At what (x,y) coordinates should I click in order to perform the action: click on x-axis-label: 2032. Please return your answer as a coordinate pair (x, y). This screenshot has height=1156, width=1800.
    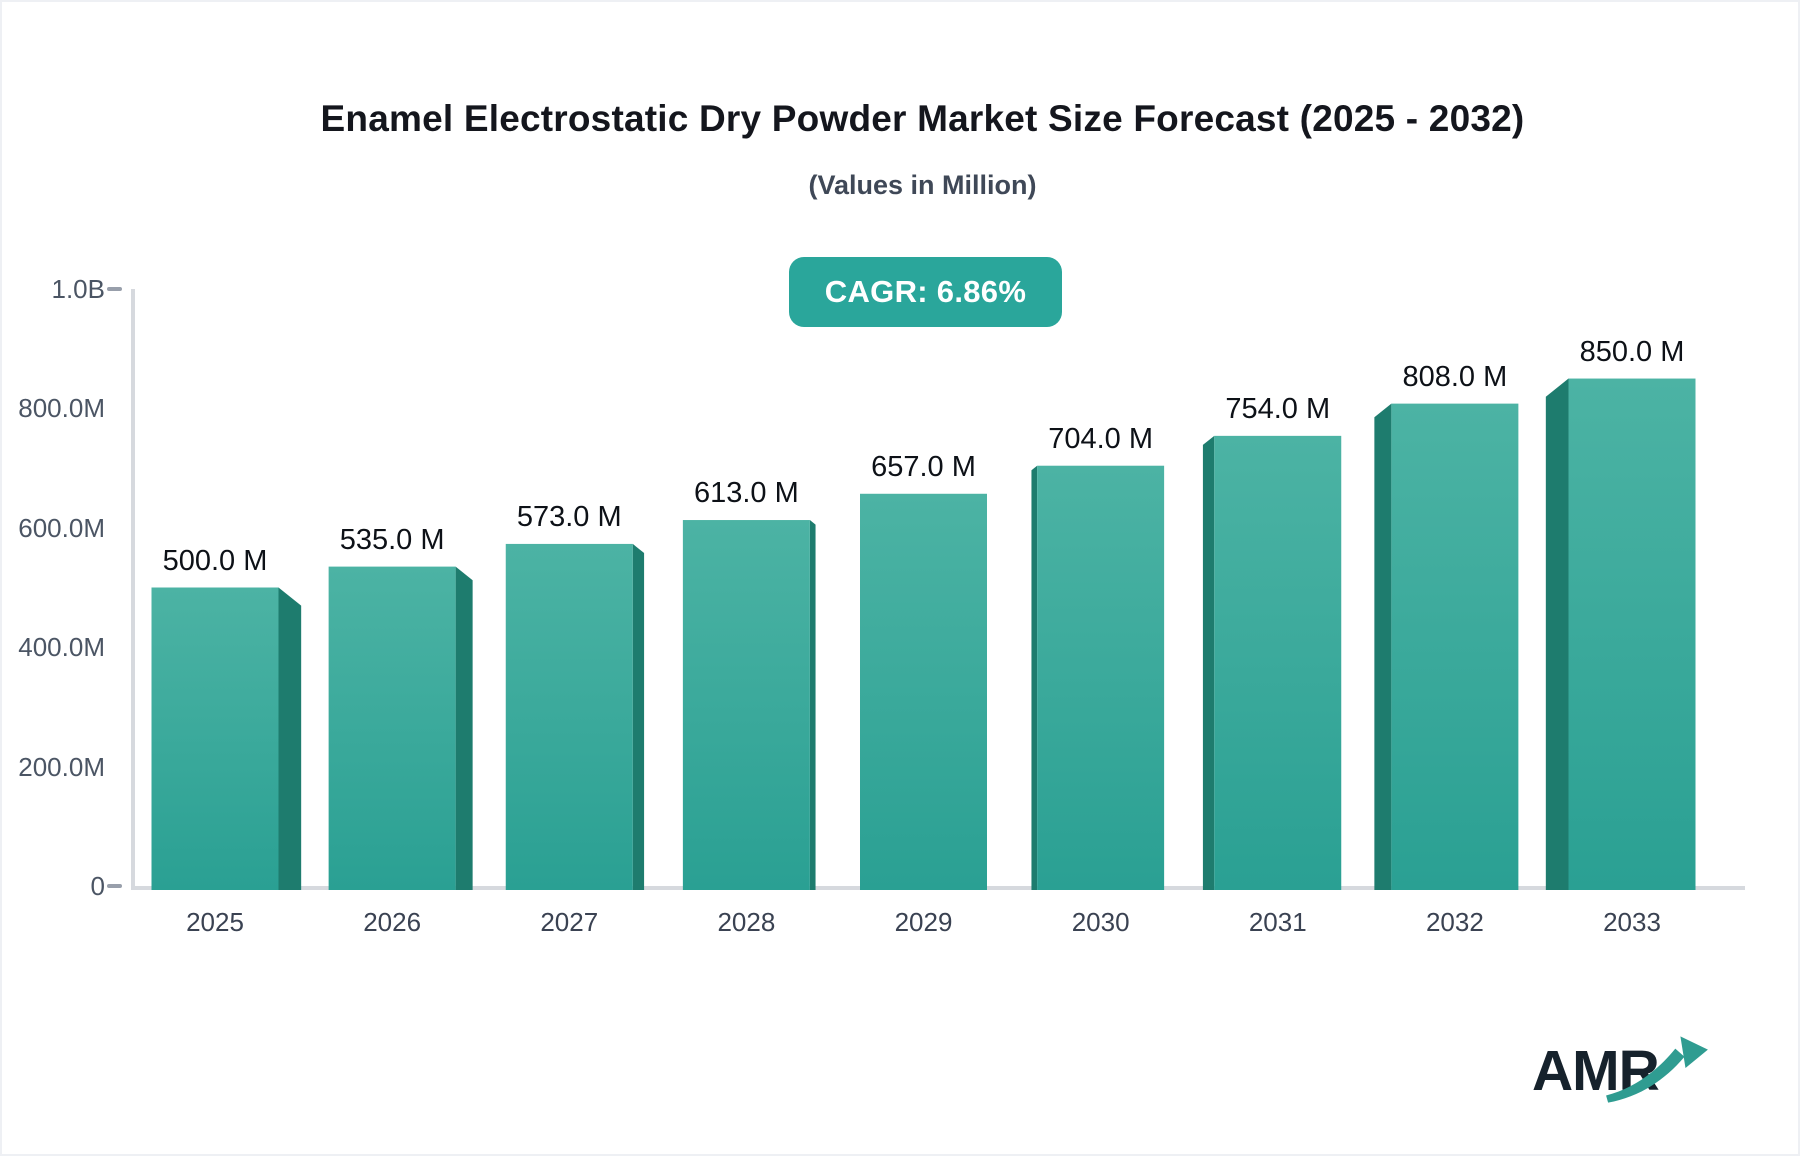
    Looking at the image, I should click on (1454, 922).